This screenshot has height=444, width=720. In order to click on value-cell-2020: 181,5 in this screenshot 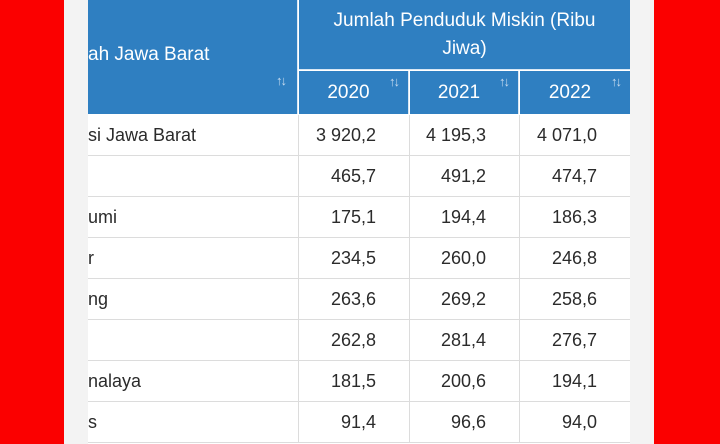, I will do `click(354, 381)`.